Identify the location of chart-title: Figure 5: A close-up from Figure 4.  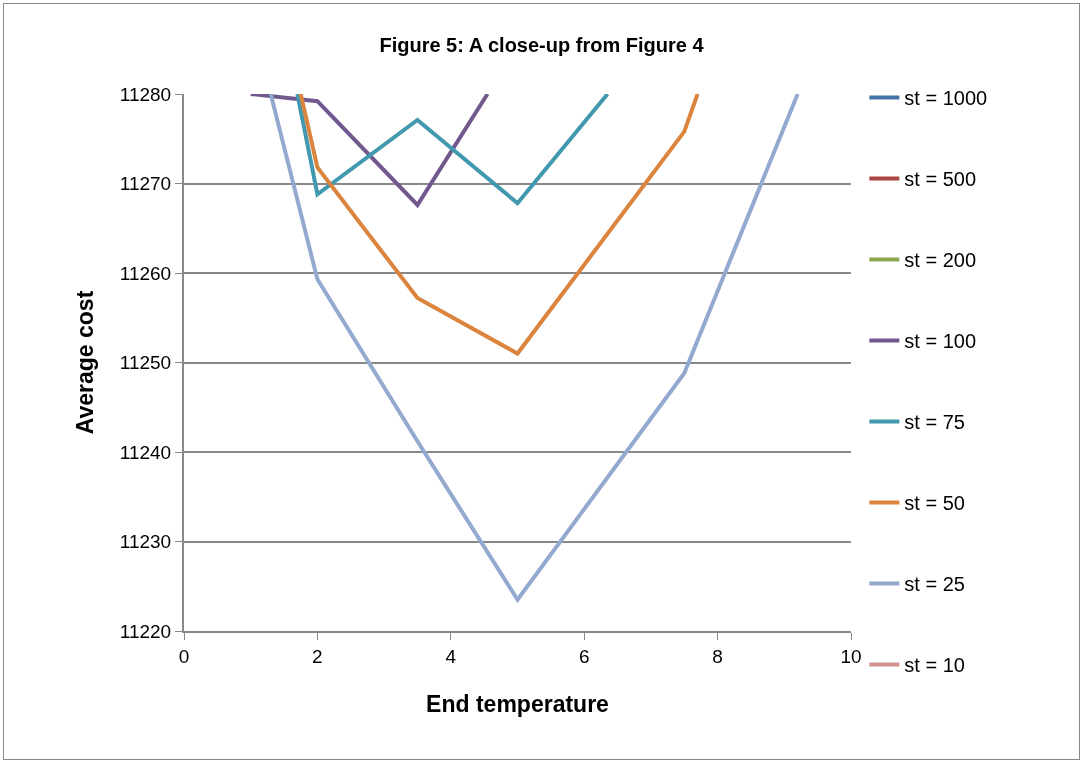
(542, 44).